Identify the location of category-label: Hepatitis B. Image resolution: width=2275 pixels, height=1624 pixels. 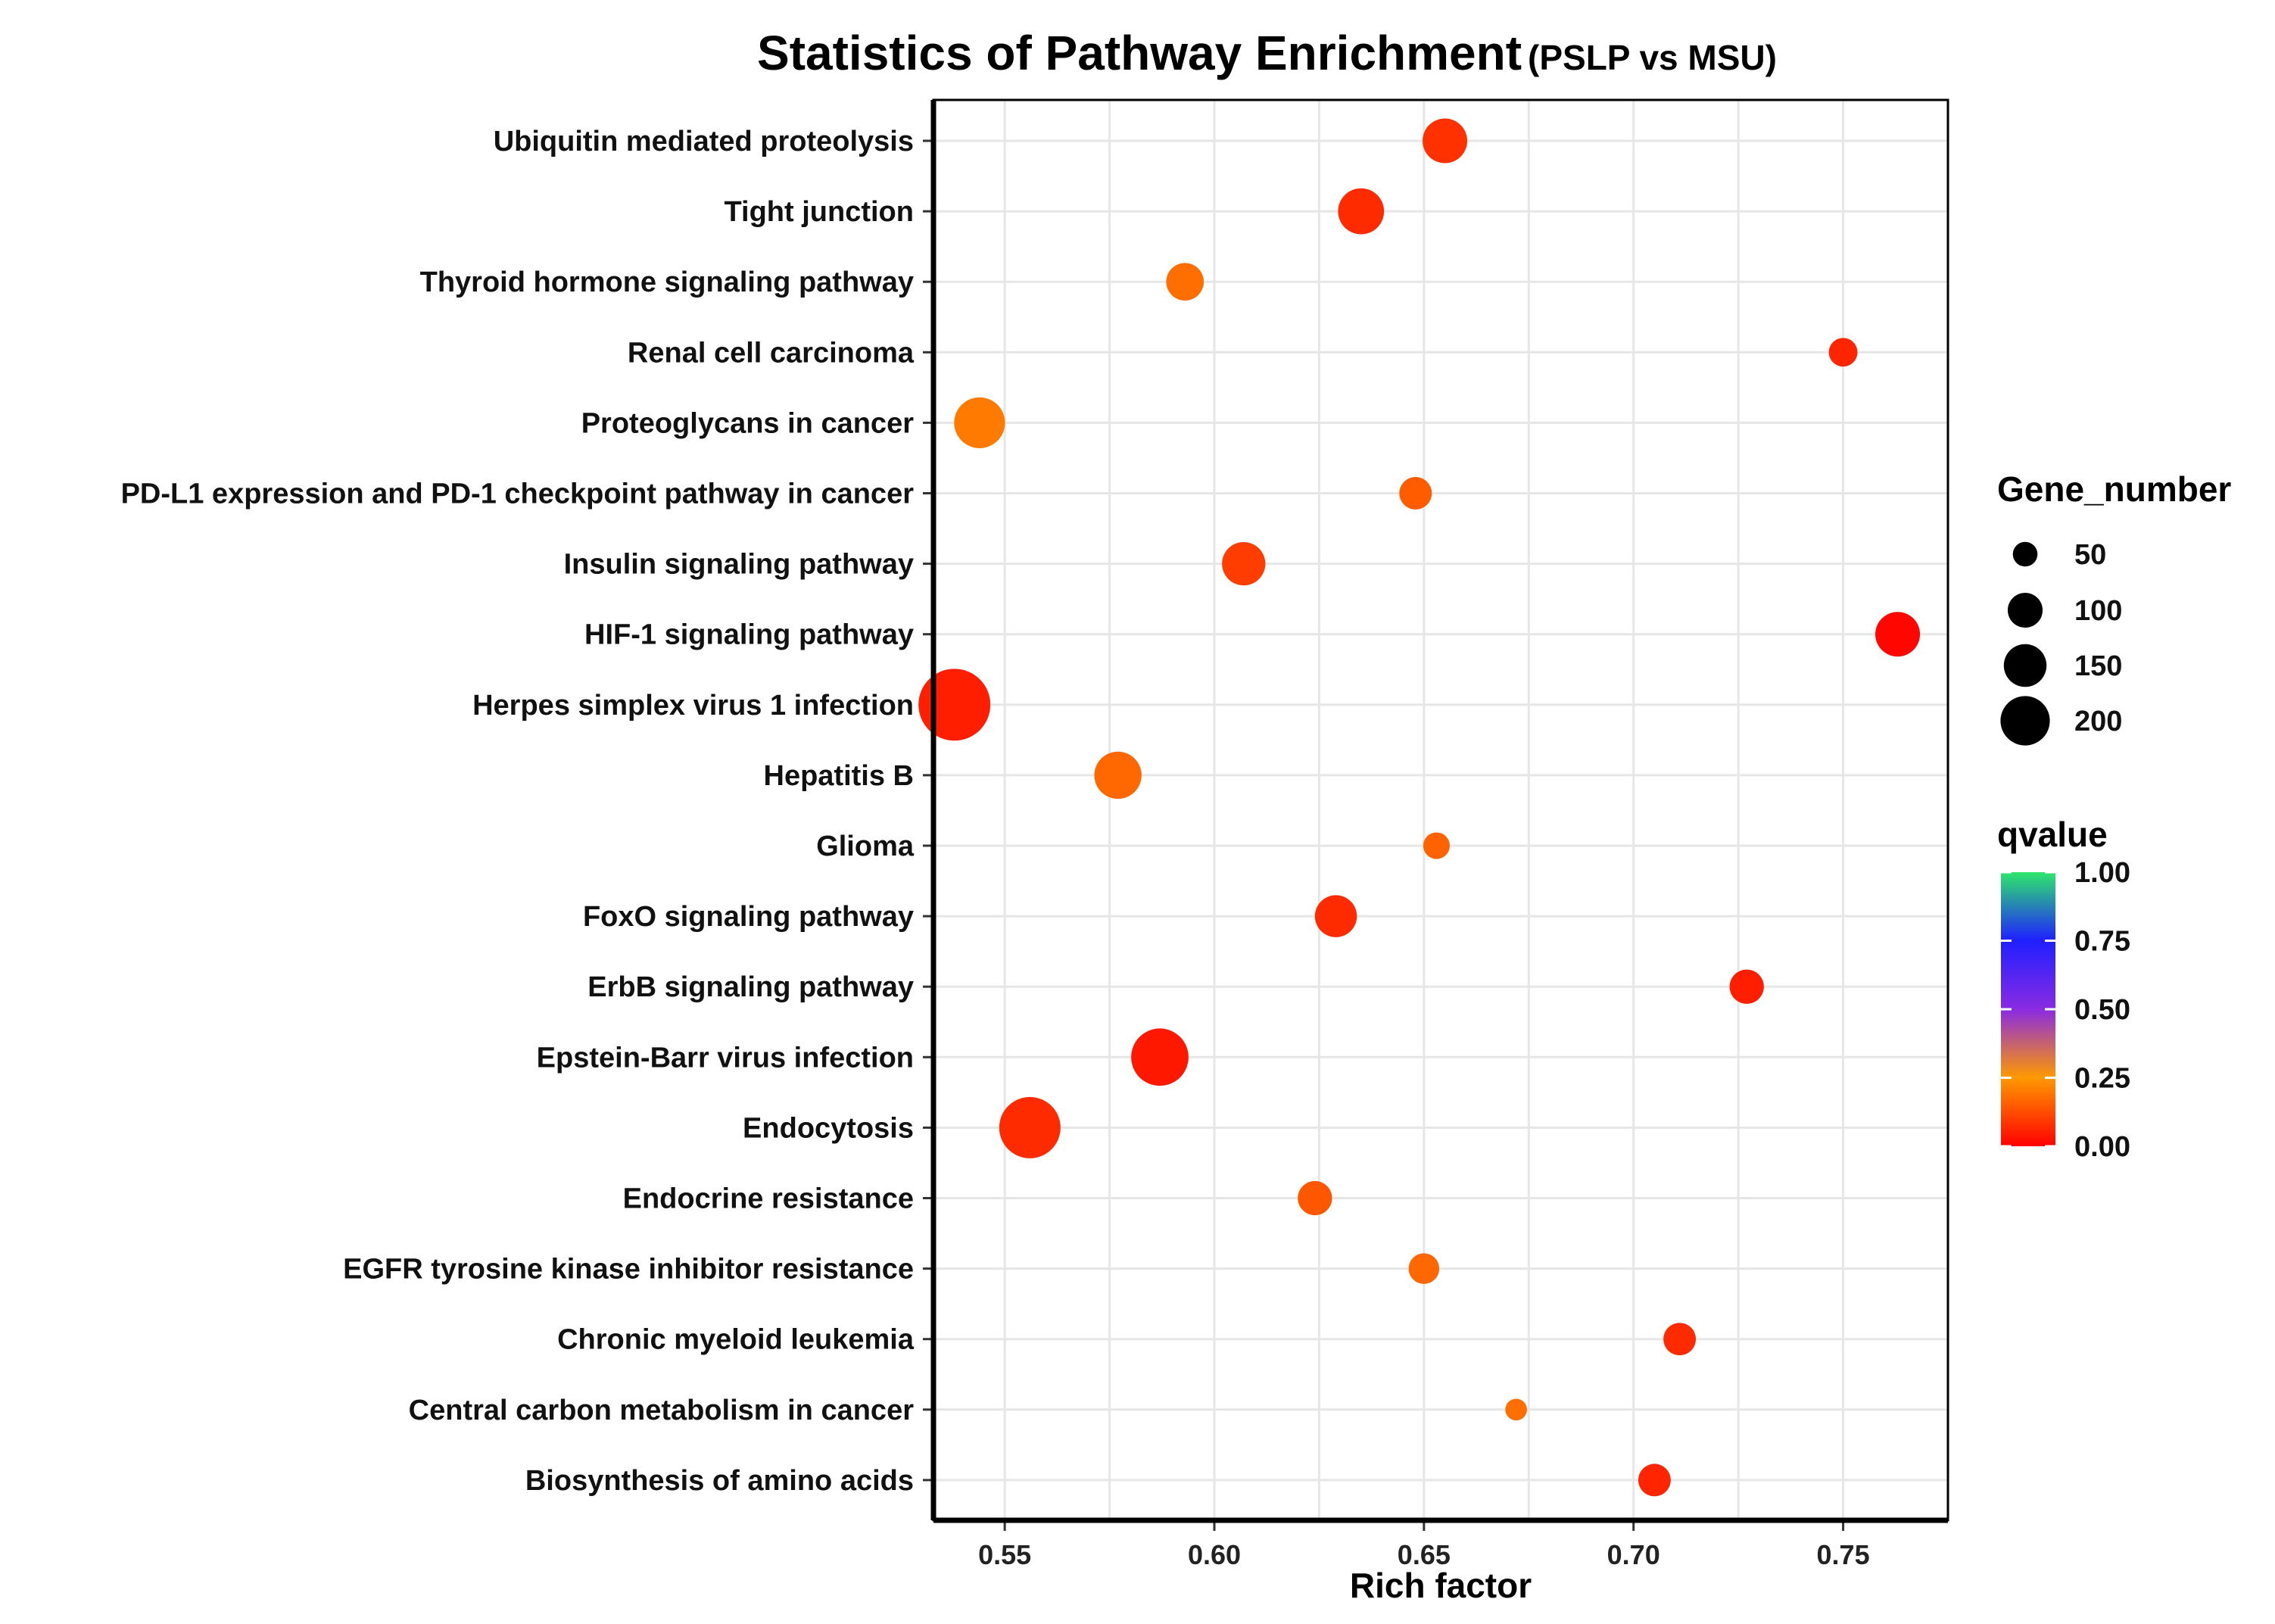
(839, 776).